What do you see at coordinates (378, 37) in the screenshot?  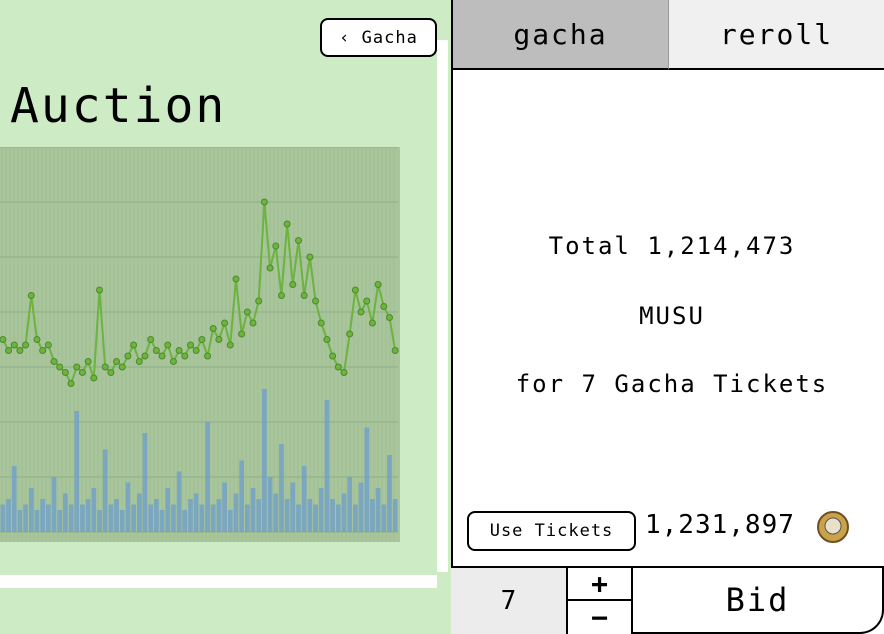 I see `back-button: ‹ Gacha` at bounding box center [378, 37].